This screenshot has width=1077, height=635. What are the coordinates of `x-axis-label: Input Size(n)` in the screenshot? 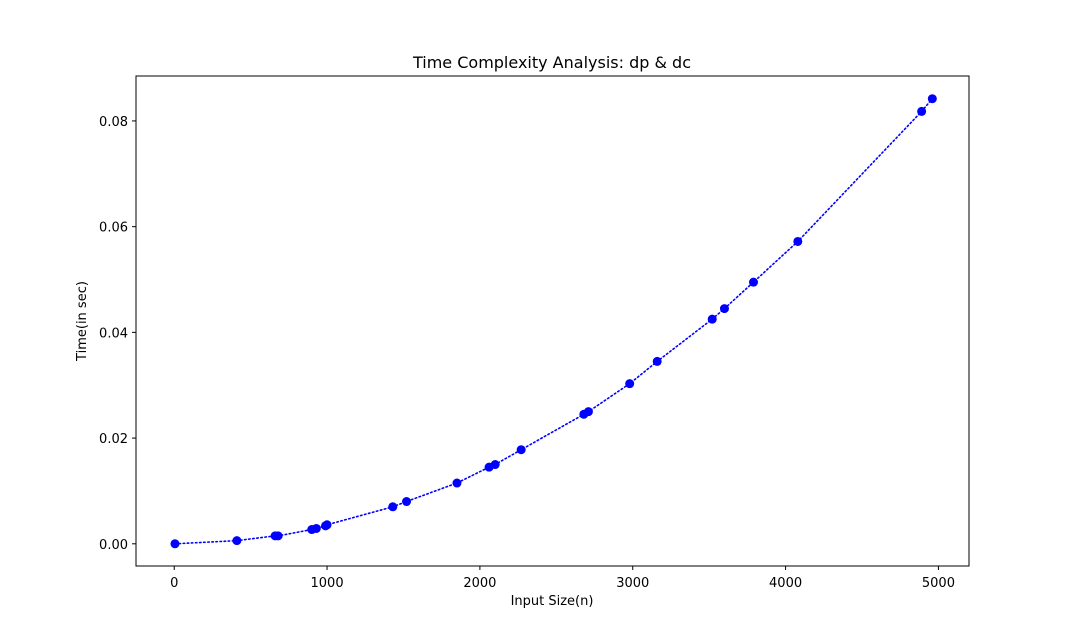 It's located at (552, 601).